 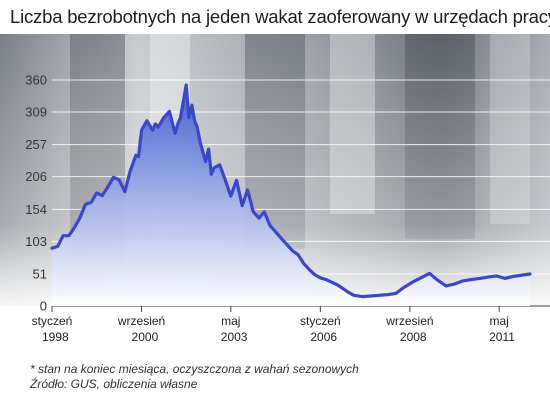 I want to click on y-tick-label: 309, so click(x=36, y=112).